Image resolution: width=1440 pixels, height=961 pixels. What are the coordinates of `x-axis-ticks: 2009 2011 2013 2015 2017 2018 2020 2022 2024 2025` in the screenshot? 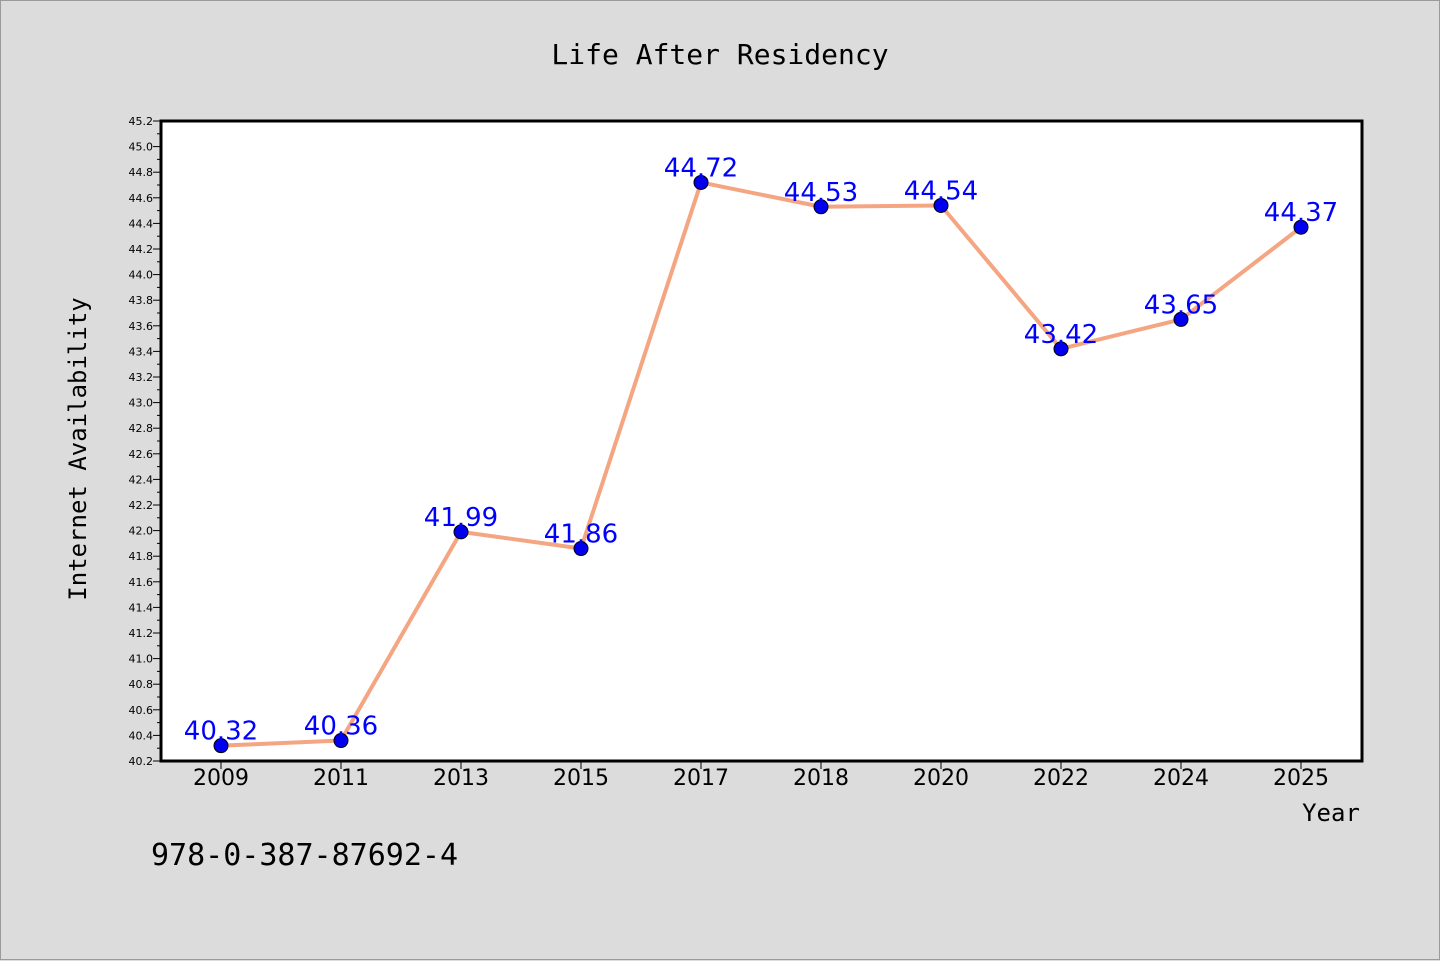 It's located at (761, 776).